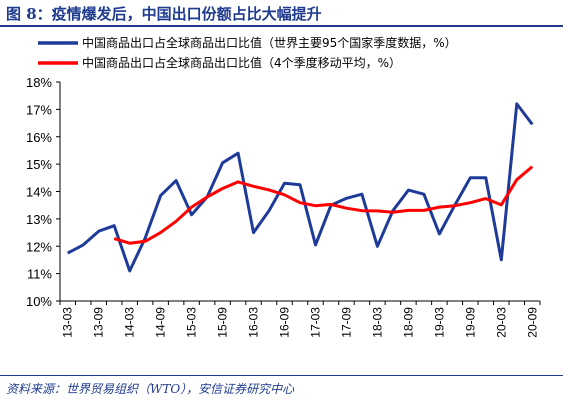 The width and height of the screenshot is (563, 402). Describe the element at coordinates (68, 322) in the screenshot. I see `x-tick-label: 13-03` at that location.